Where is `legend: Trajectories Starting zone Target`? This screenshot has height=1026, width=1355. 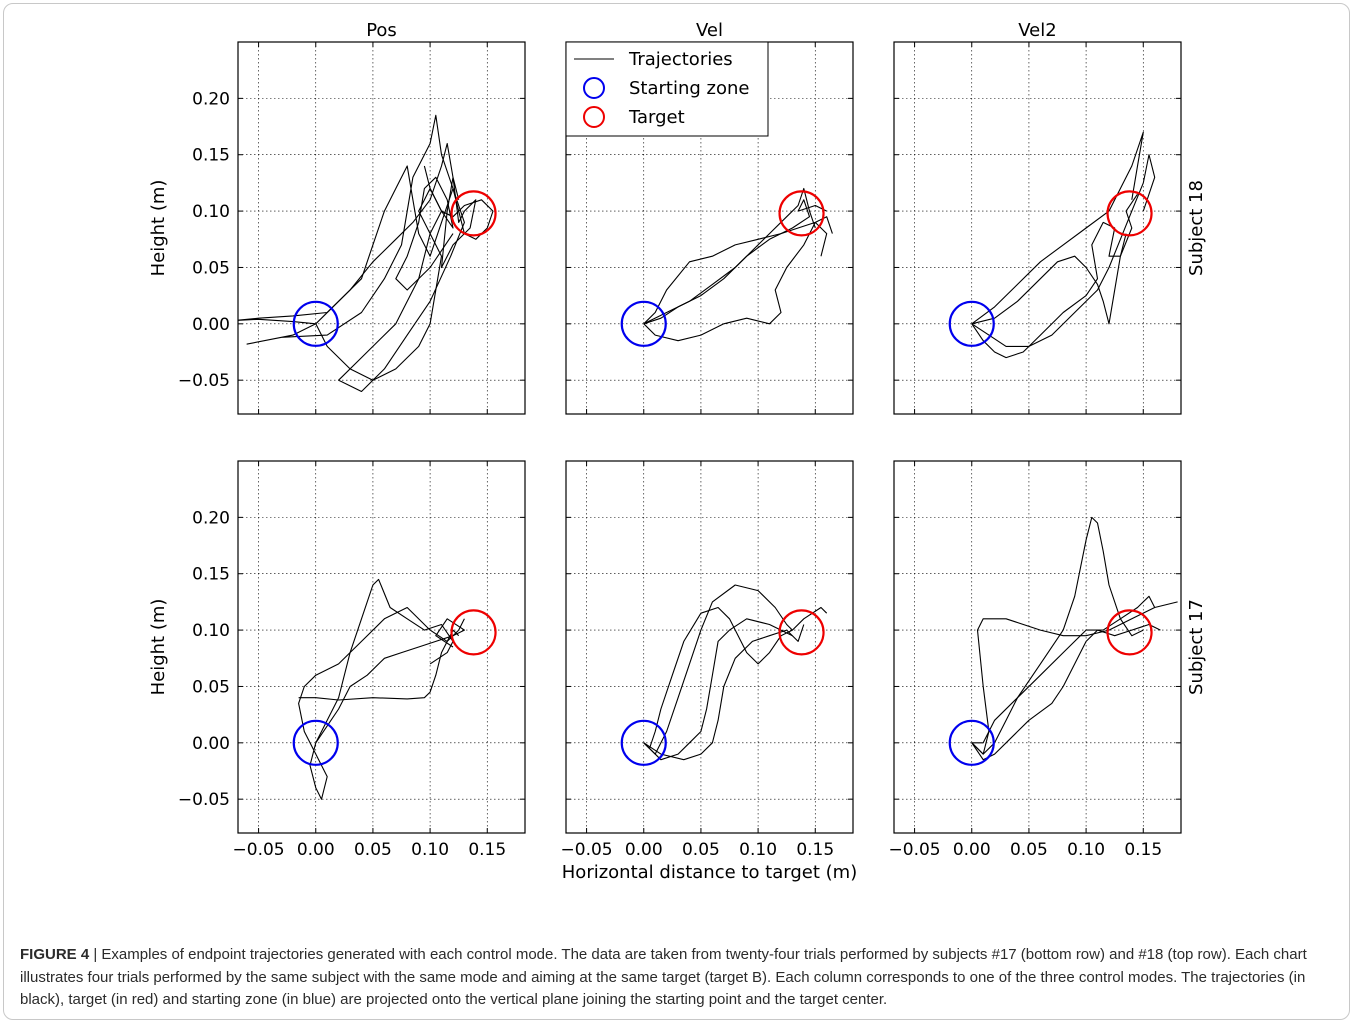 legend: Trajectories Starting zone Target is located at coordinates (667, 89).